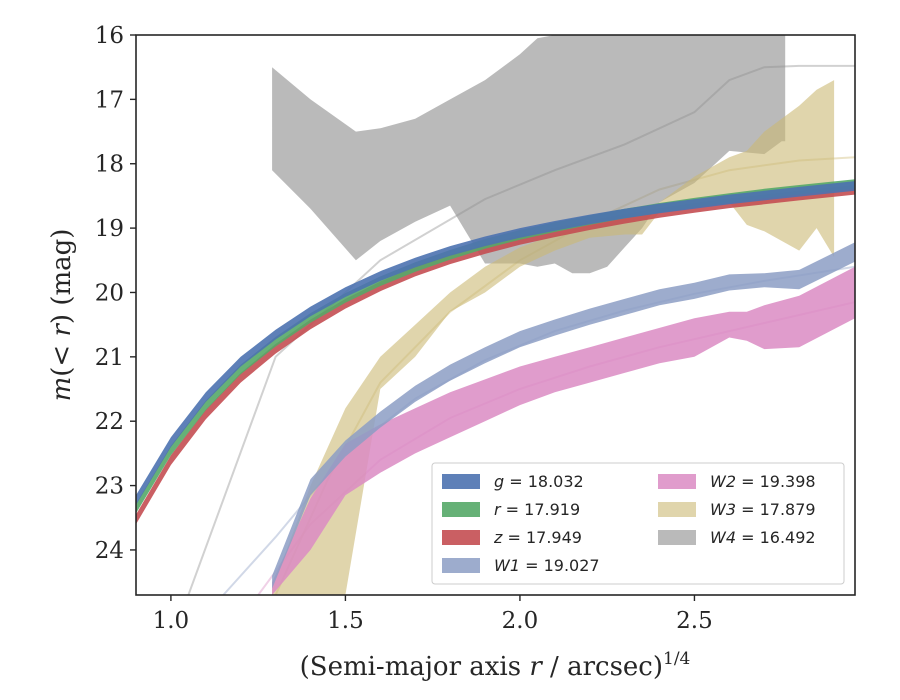 The height and width of the screenshot is (700, 900). Describe the element at coordinates (560, 565) in the screenshot. I see `legend-band-value: = 19.027` at that location.